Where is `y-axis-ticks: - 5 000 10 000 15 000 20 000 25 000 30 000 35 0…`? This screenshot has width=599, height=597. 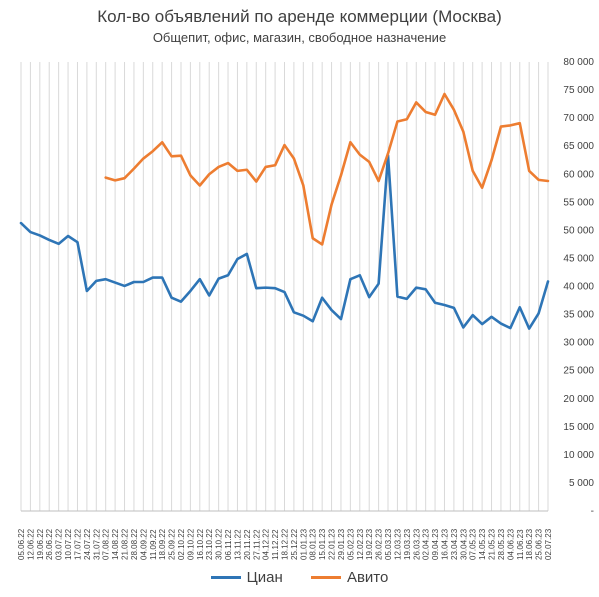
y-axis-ticks: - 5 000 10 000 15 000 20 000 25 000 30 000 35 0… is located at coordinates (578, 287).